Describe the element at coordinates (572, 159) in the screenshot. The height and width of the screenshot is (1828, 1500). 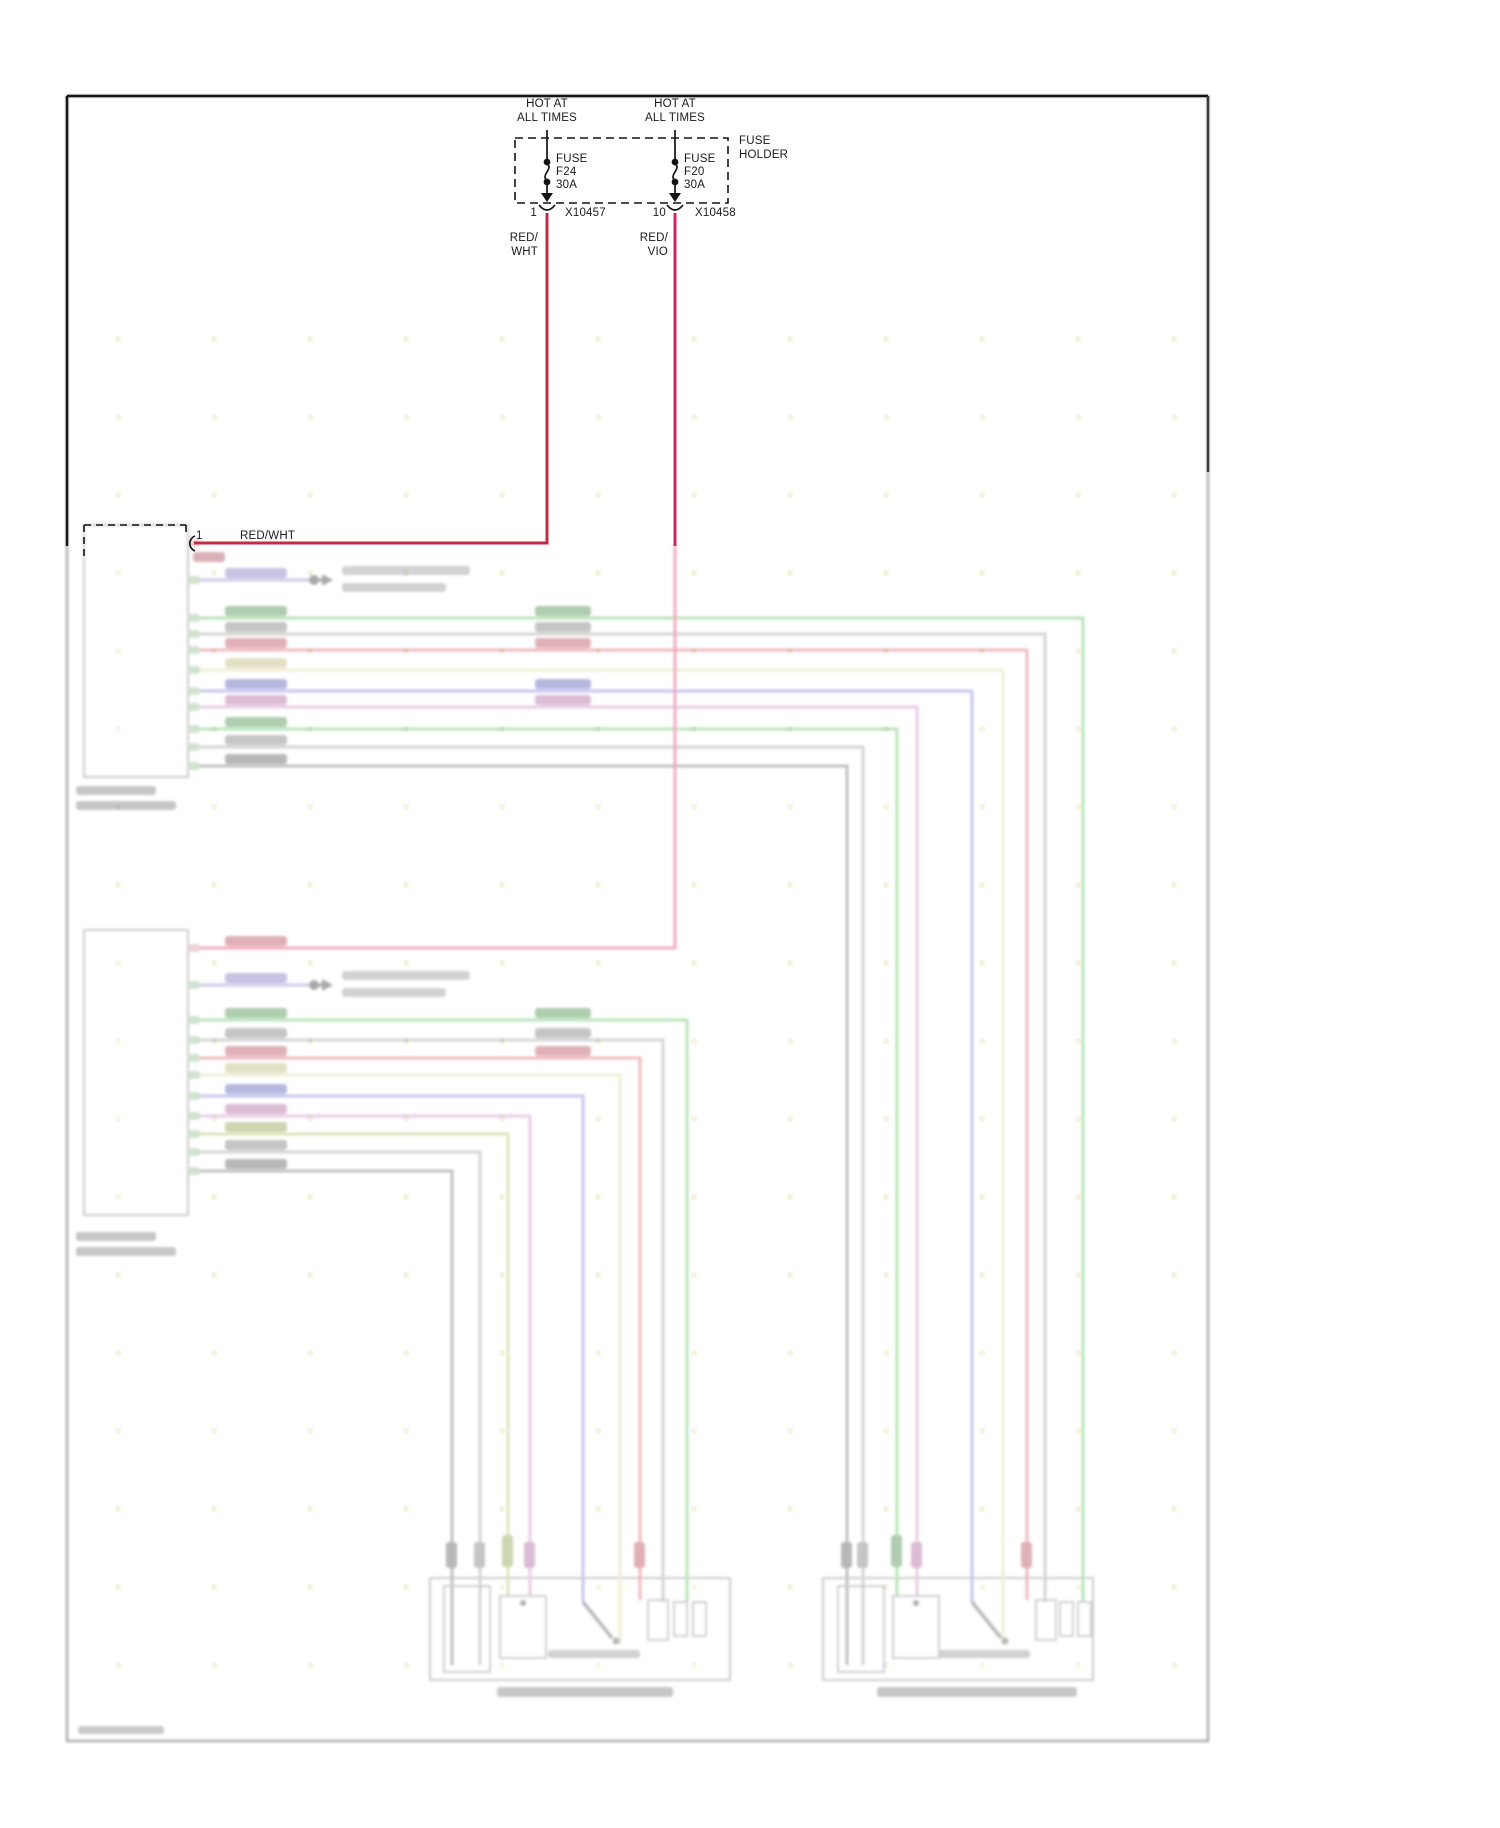
I see `fuse-word-left: FUSE` at that location.